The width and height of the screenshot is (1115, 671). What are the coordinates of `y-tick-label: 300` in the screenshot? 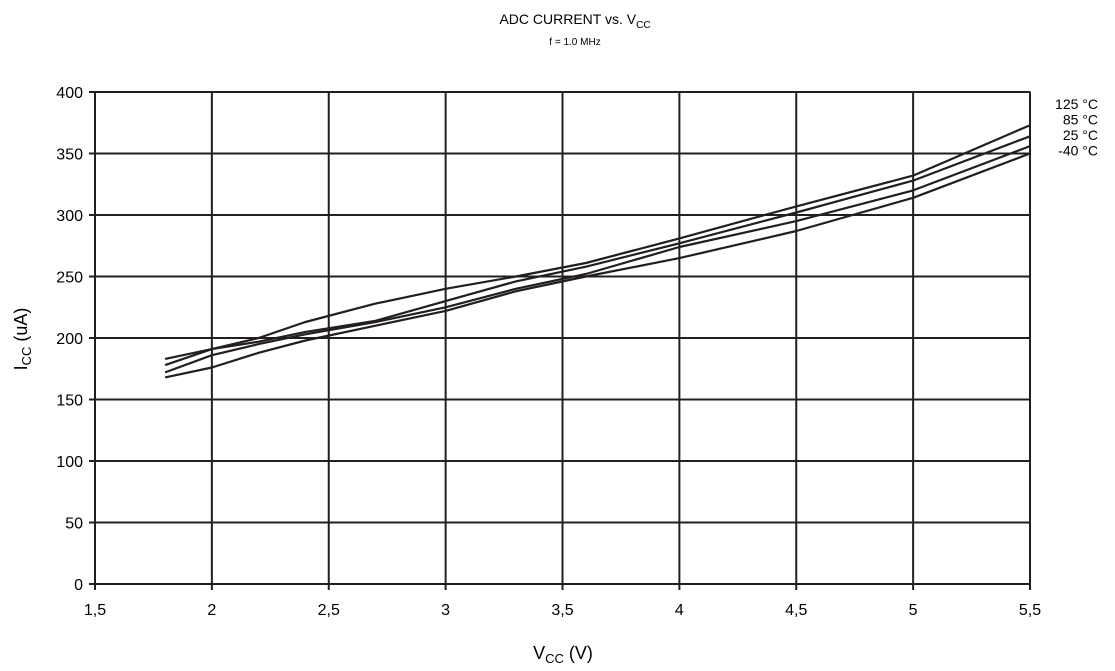 It's located at (69, 216).